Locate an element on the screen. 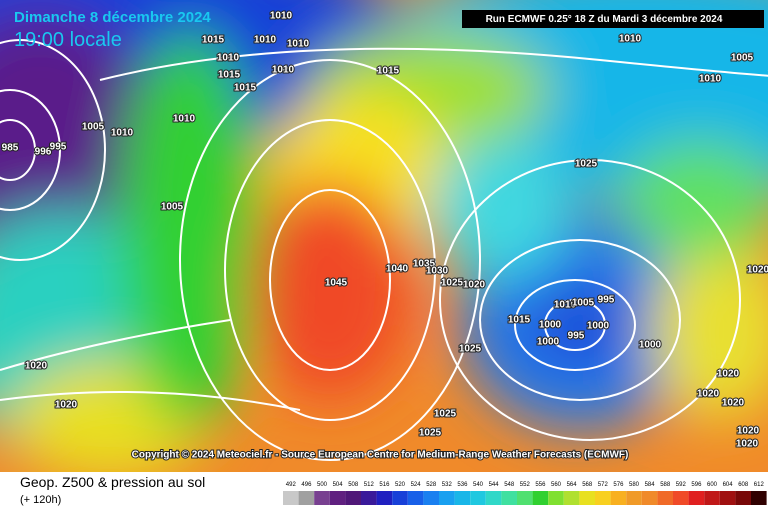  scale-label: 568 is located at coordinates (587, 485).